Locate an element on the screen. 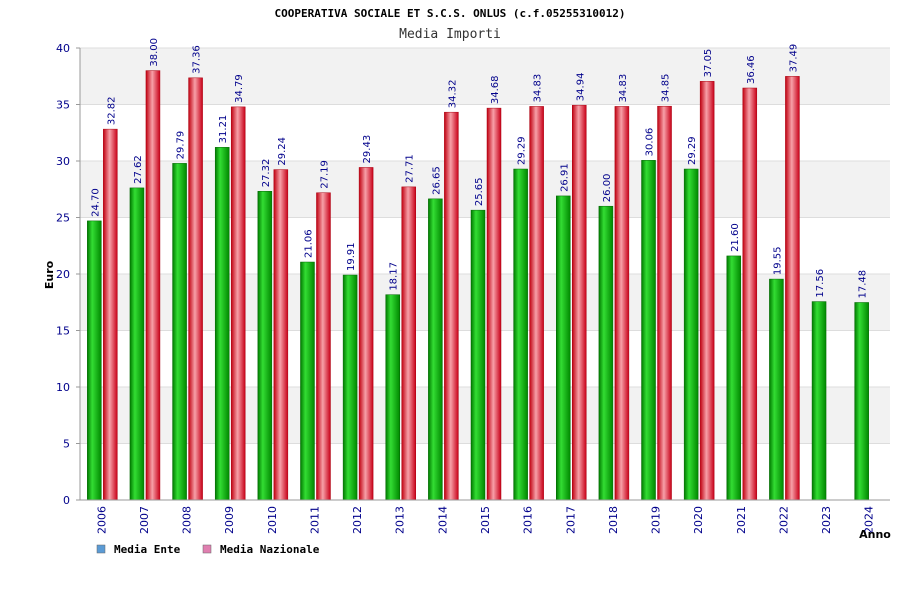 The image size is (900, 600). x-tick-label-2016: 2016 is located at coordinates (528, 520).